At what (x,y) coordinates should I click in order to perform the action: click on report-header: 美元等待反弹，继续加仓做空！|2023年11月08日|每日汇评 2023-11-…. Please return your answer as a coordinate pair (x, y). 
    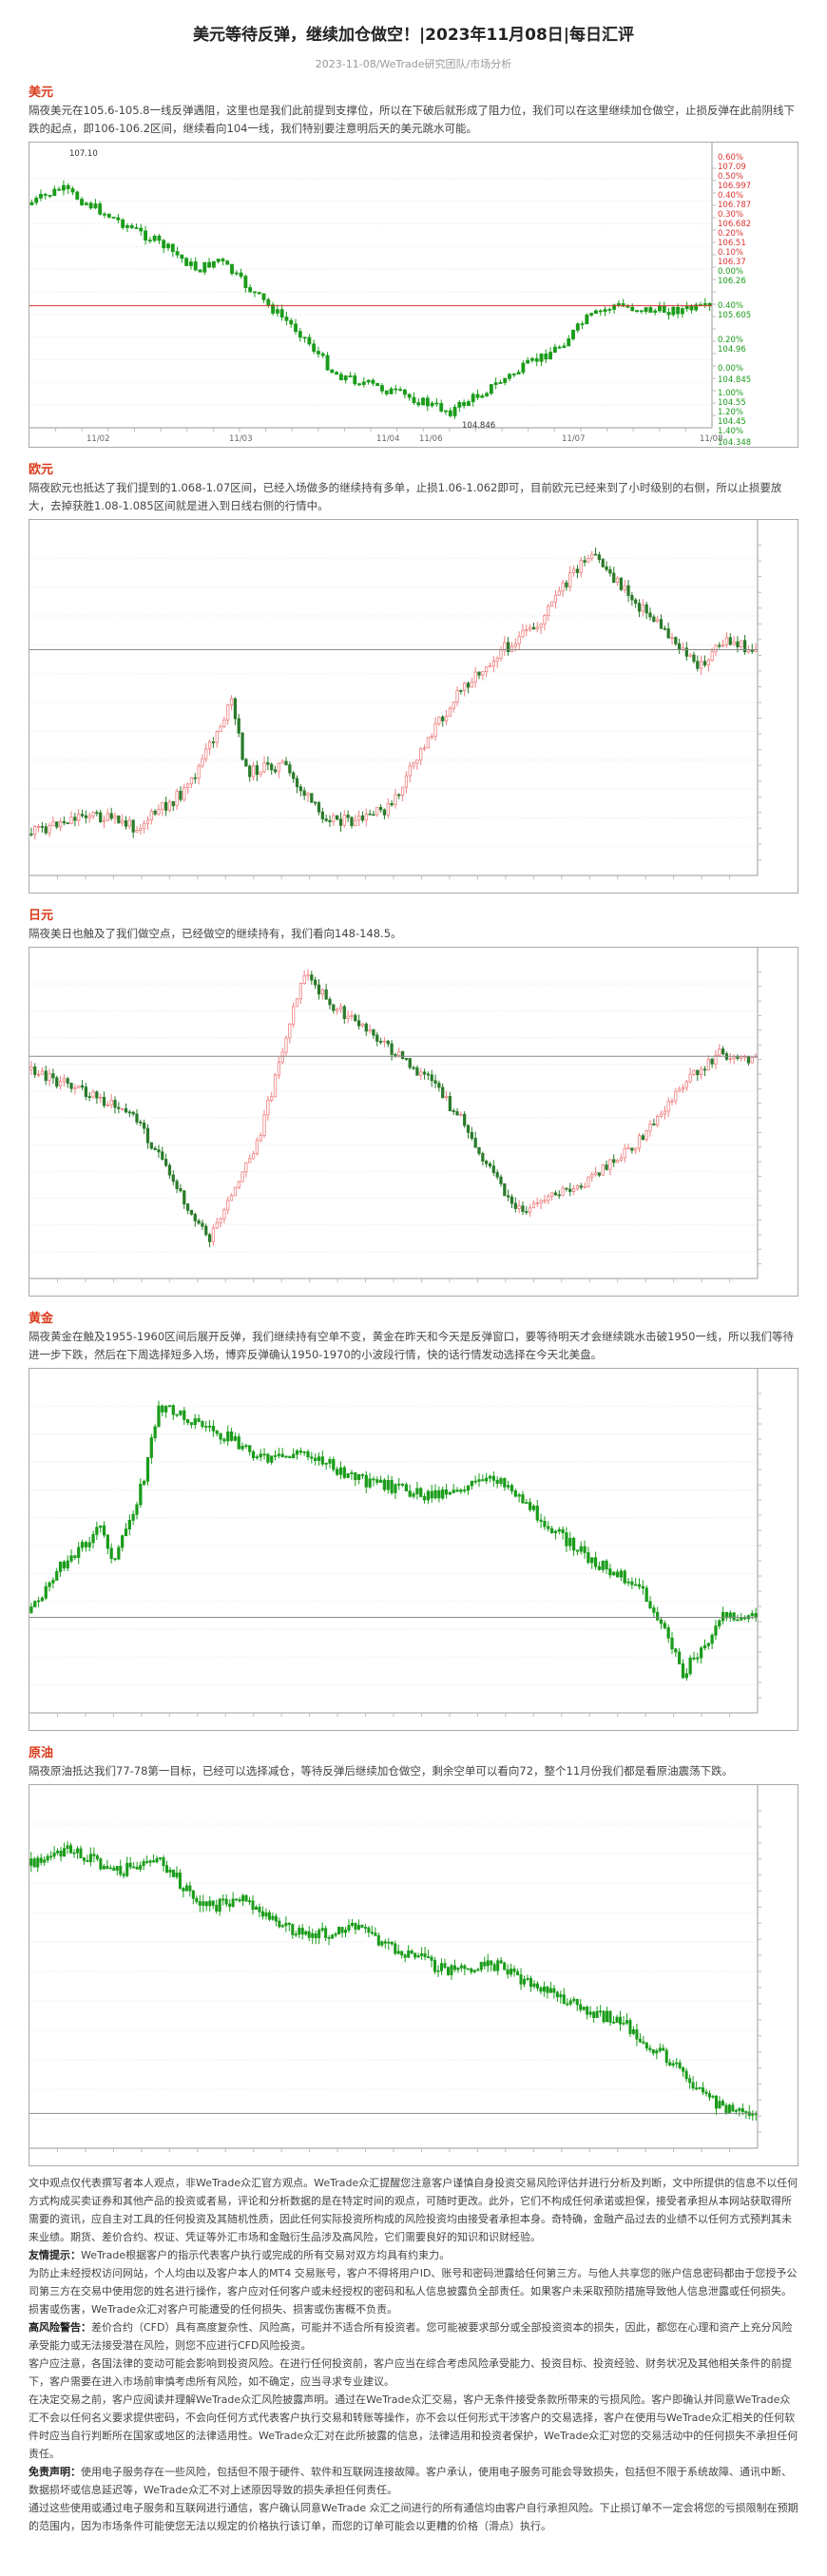
    Looking at the image, I should click on (413, 38).